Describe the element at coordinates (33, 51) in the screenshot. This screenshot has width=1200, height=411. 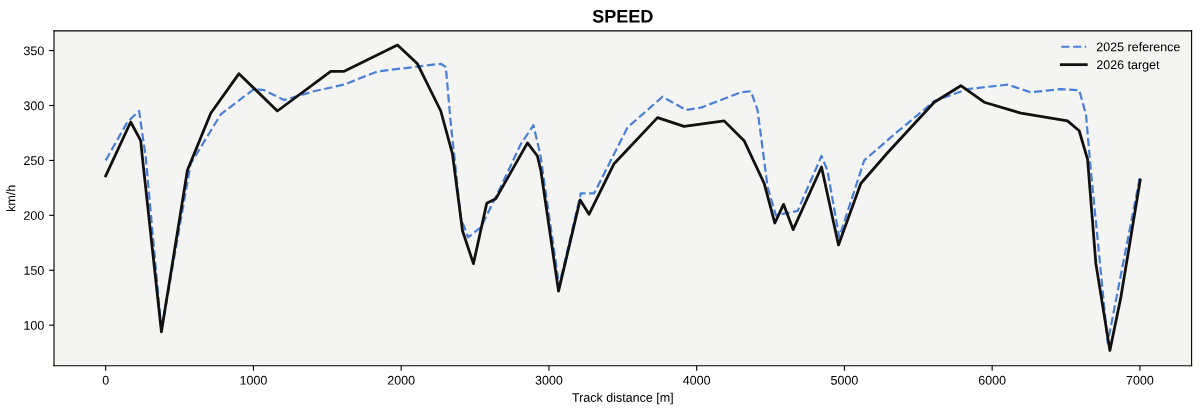
I see `y-tick-label: 350` at that location.